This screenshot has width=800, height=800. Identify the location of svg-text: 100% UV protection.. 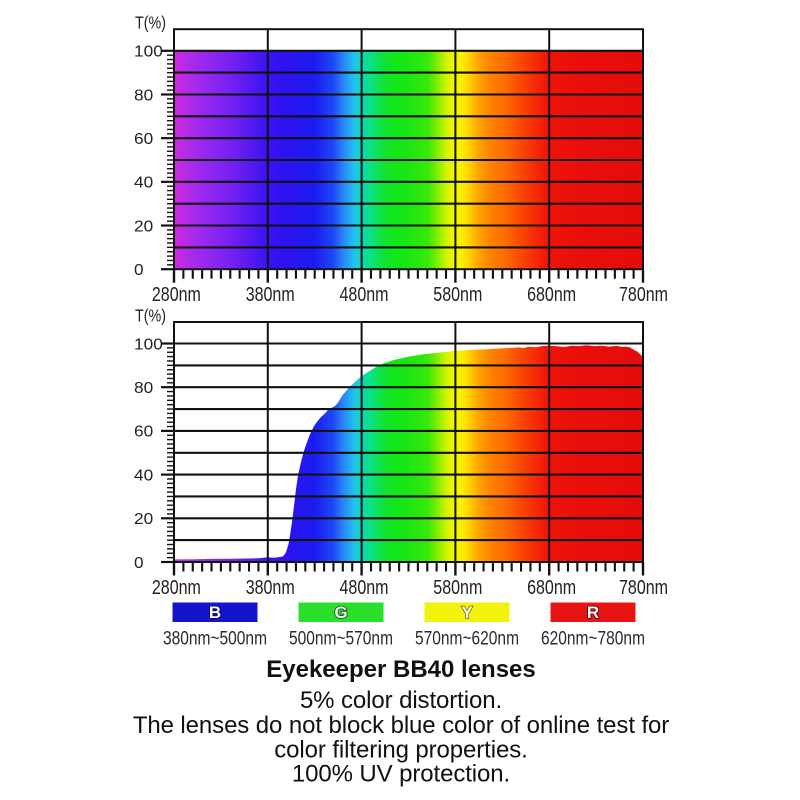
(401, 774).